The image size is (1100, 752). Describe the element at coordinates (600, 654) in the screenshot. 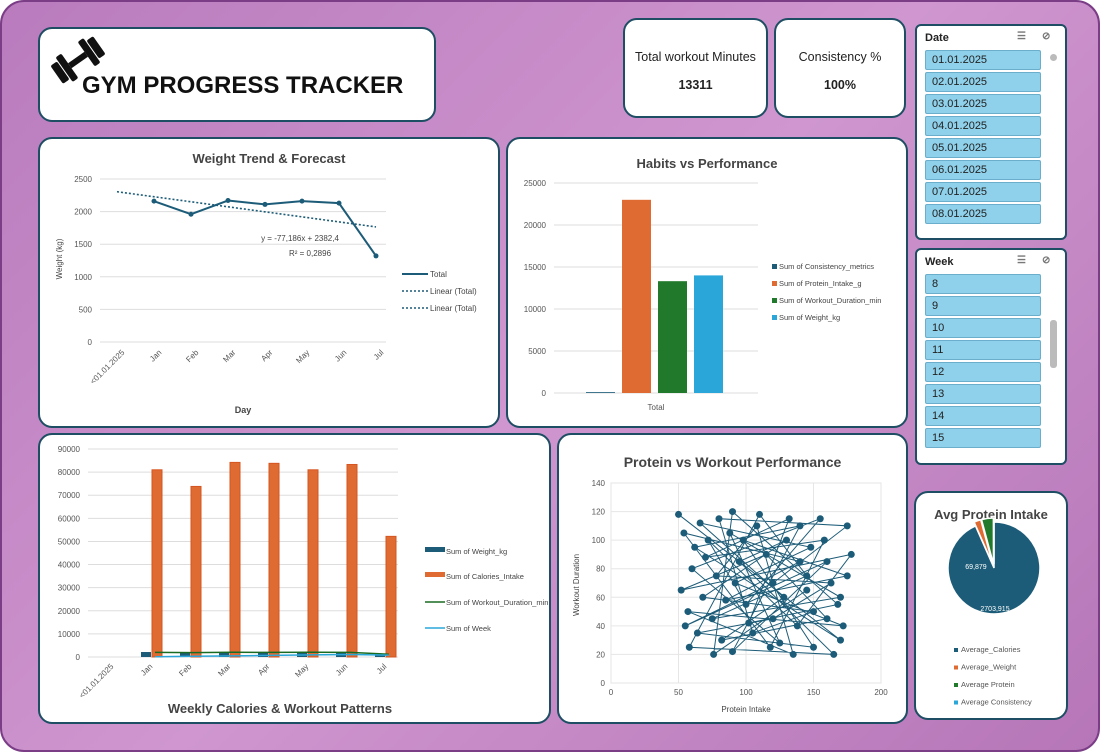

I see `y-tick-label: 20` at that location.